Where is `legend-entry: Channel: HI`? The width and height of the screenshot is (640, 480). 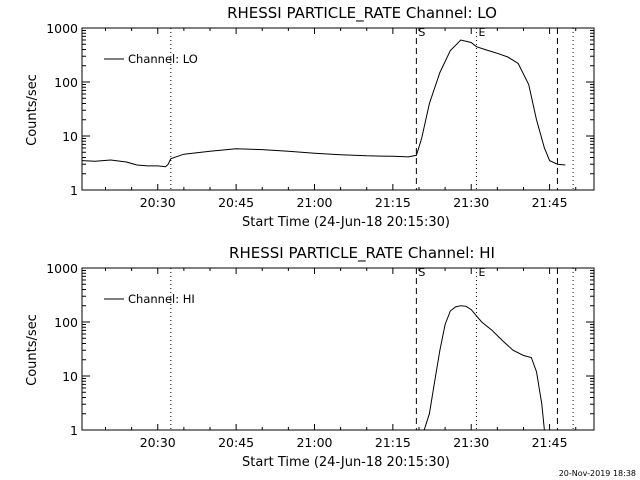
legend-entry: Channel: HI is located at coordinates (161, 299).